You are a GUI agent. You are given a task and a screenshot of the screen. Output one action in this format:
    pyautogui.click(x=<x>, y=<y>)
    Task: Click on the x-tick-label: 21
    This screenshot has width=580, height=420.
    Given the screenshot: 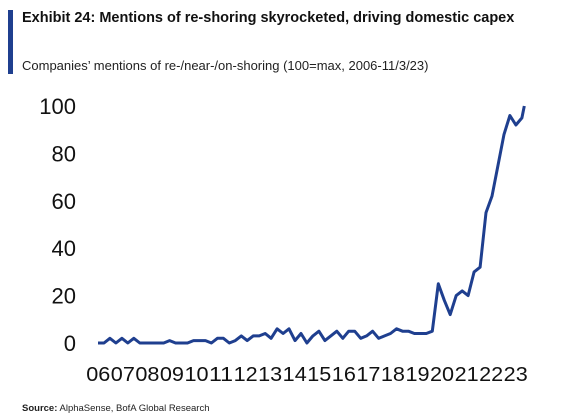 What is the action you would take?
    pyautogui.click(x=467, y=375)
    